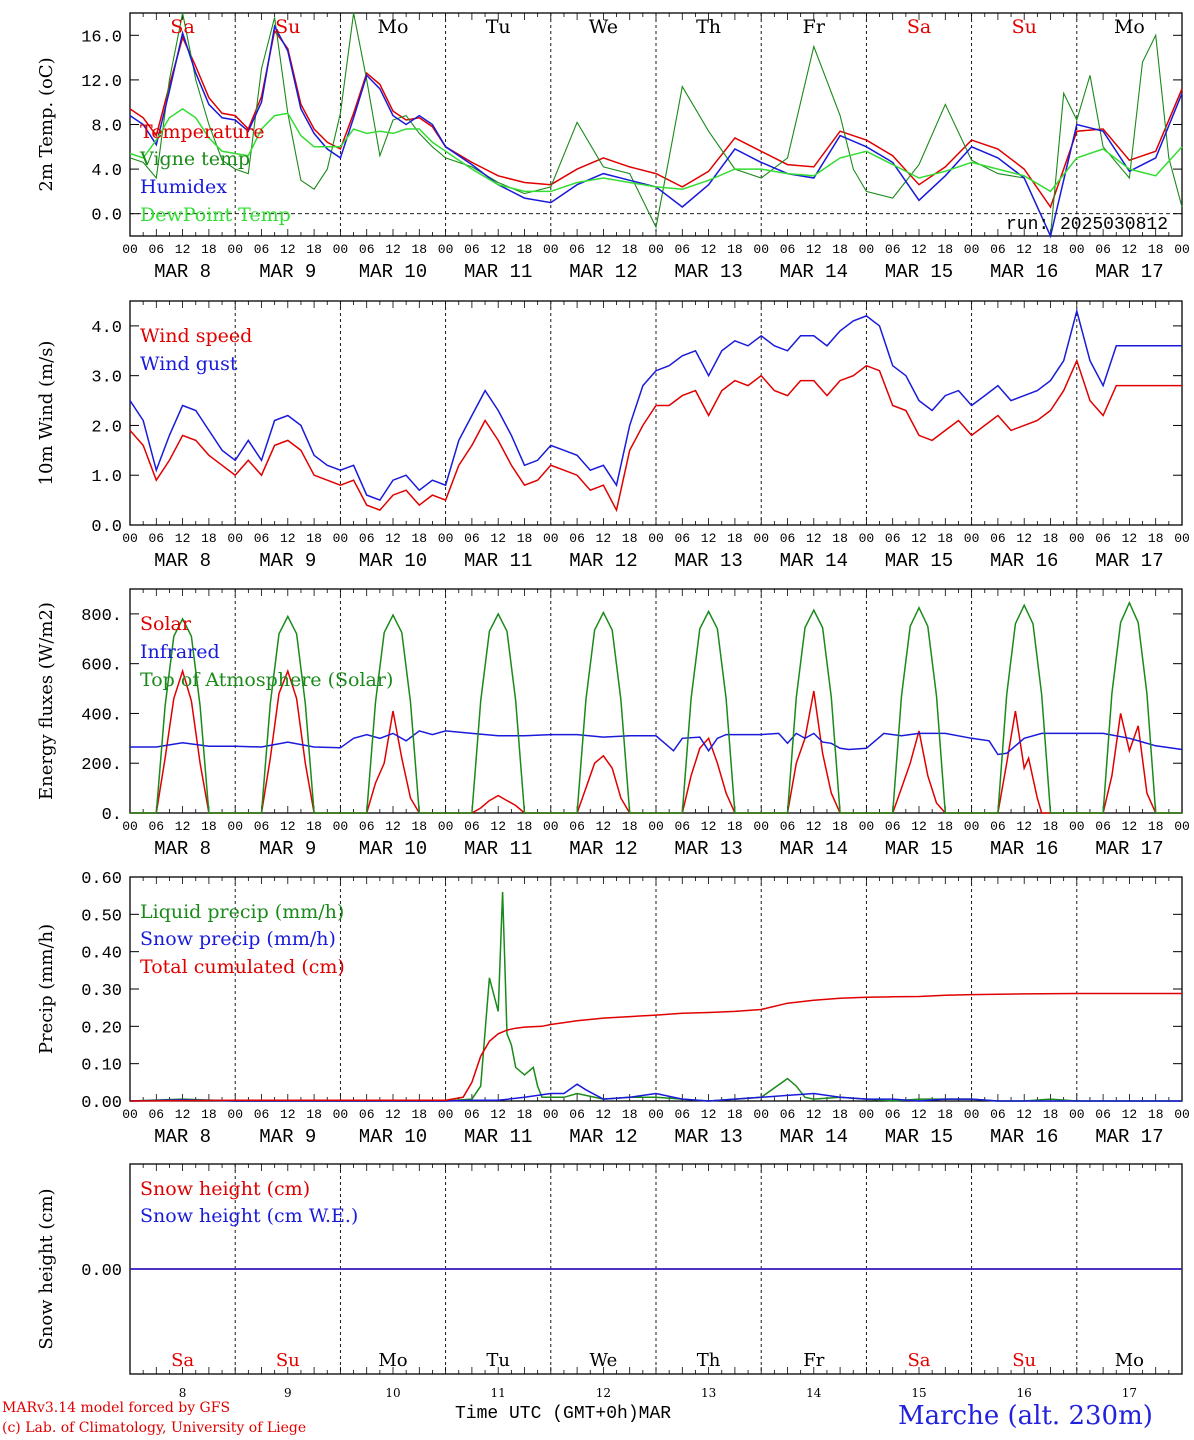 This screenshot has height=1440, width=1194. What do you see at coordinates (183, 187) in the screenshot?
I see `legend-entry: Humidex` at bounding box center [183, 187].